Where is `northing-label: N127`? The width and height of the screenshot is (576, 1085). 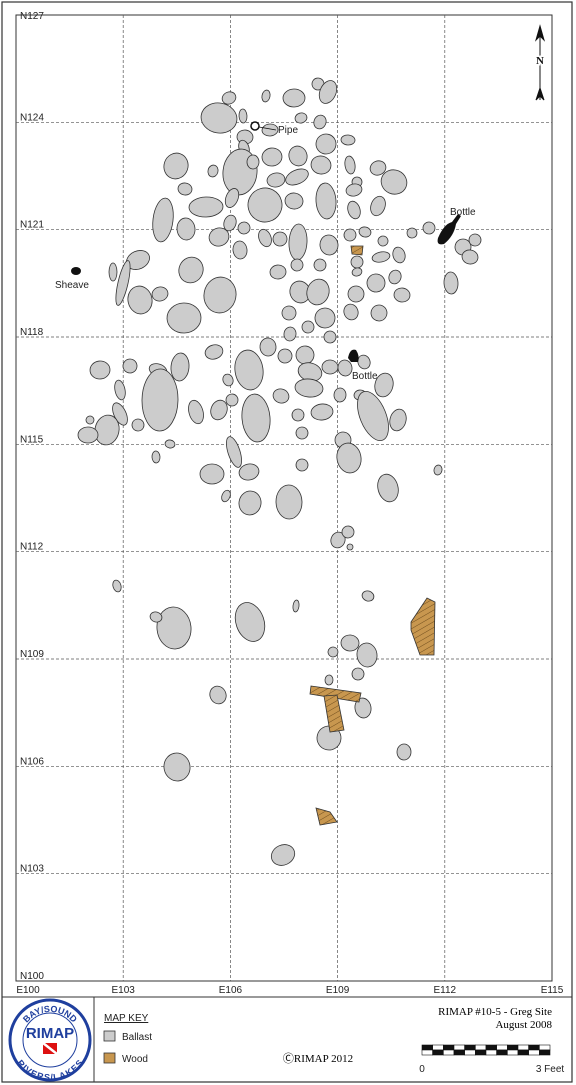 northing-label: N127 is located at coordinates (32, 16).